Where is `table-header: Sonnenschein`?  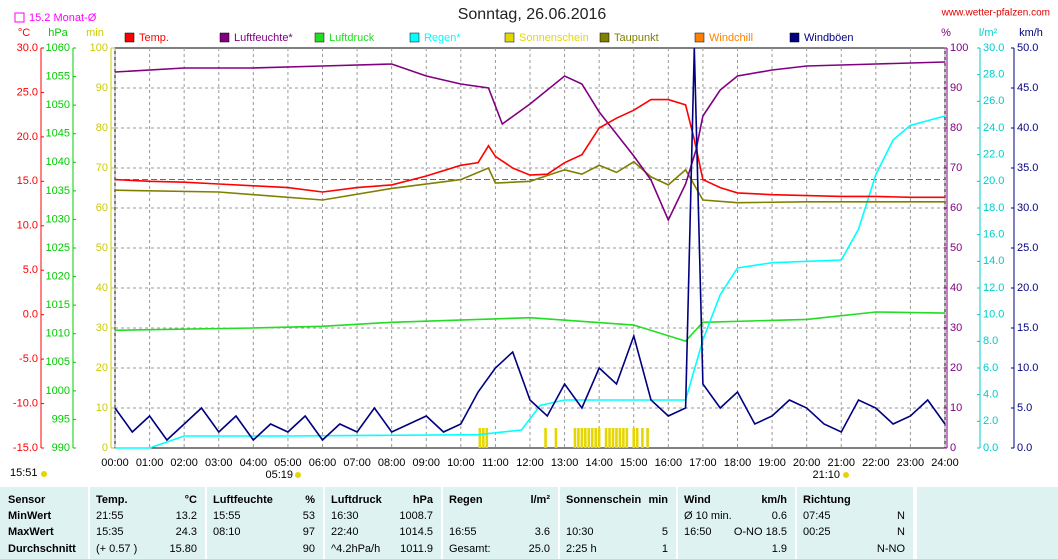
table-header: Sonnenschein is located at coordinates (604, 500).